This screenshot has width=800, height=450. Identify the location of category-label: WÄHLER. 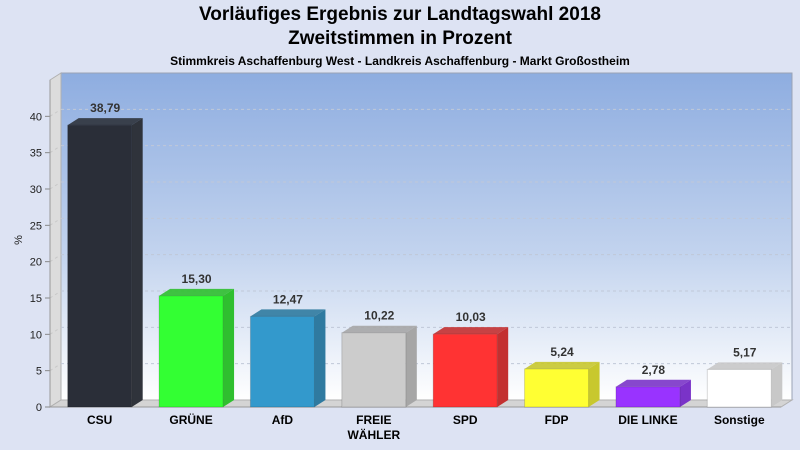
(373, 434).